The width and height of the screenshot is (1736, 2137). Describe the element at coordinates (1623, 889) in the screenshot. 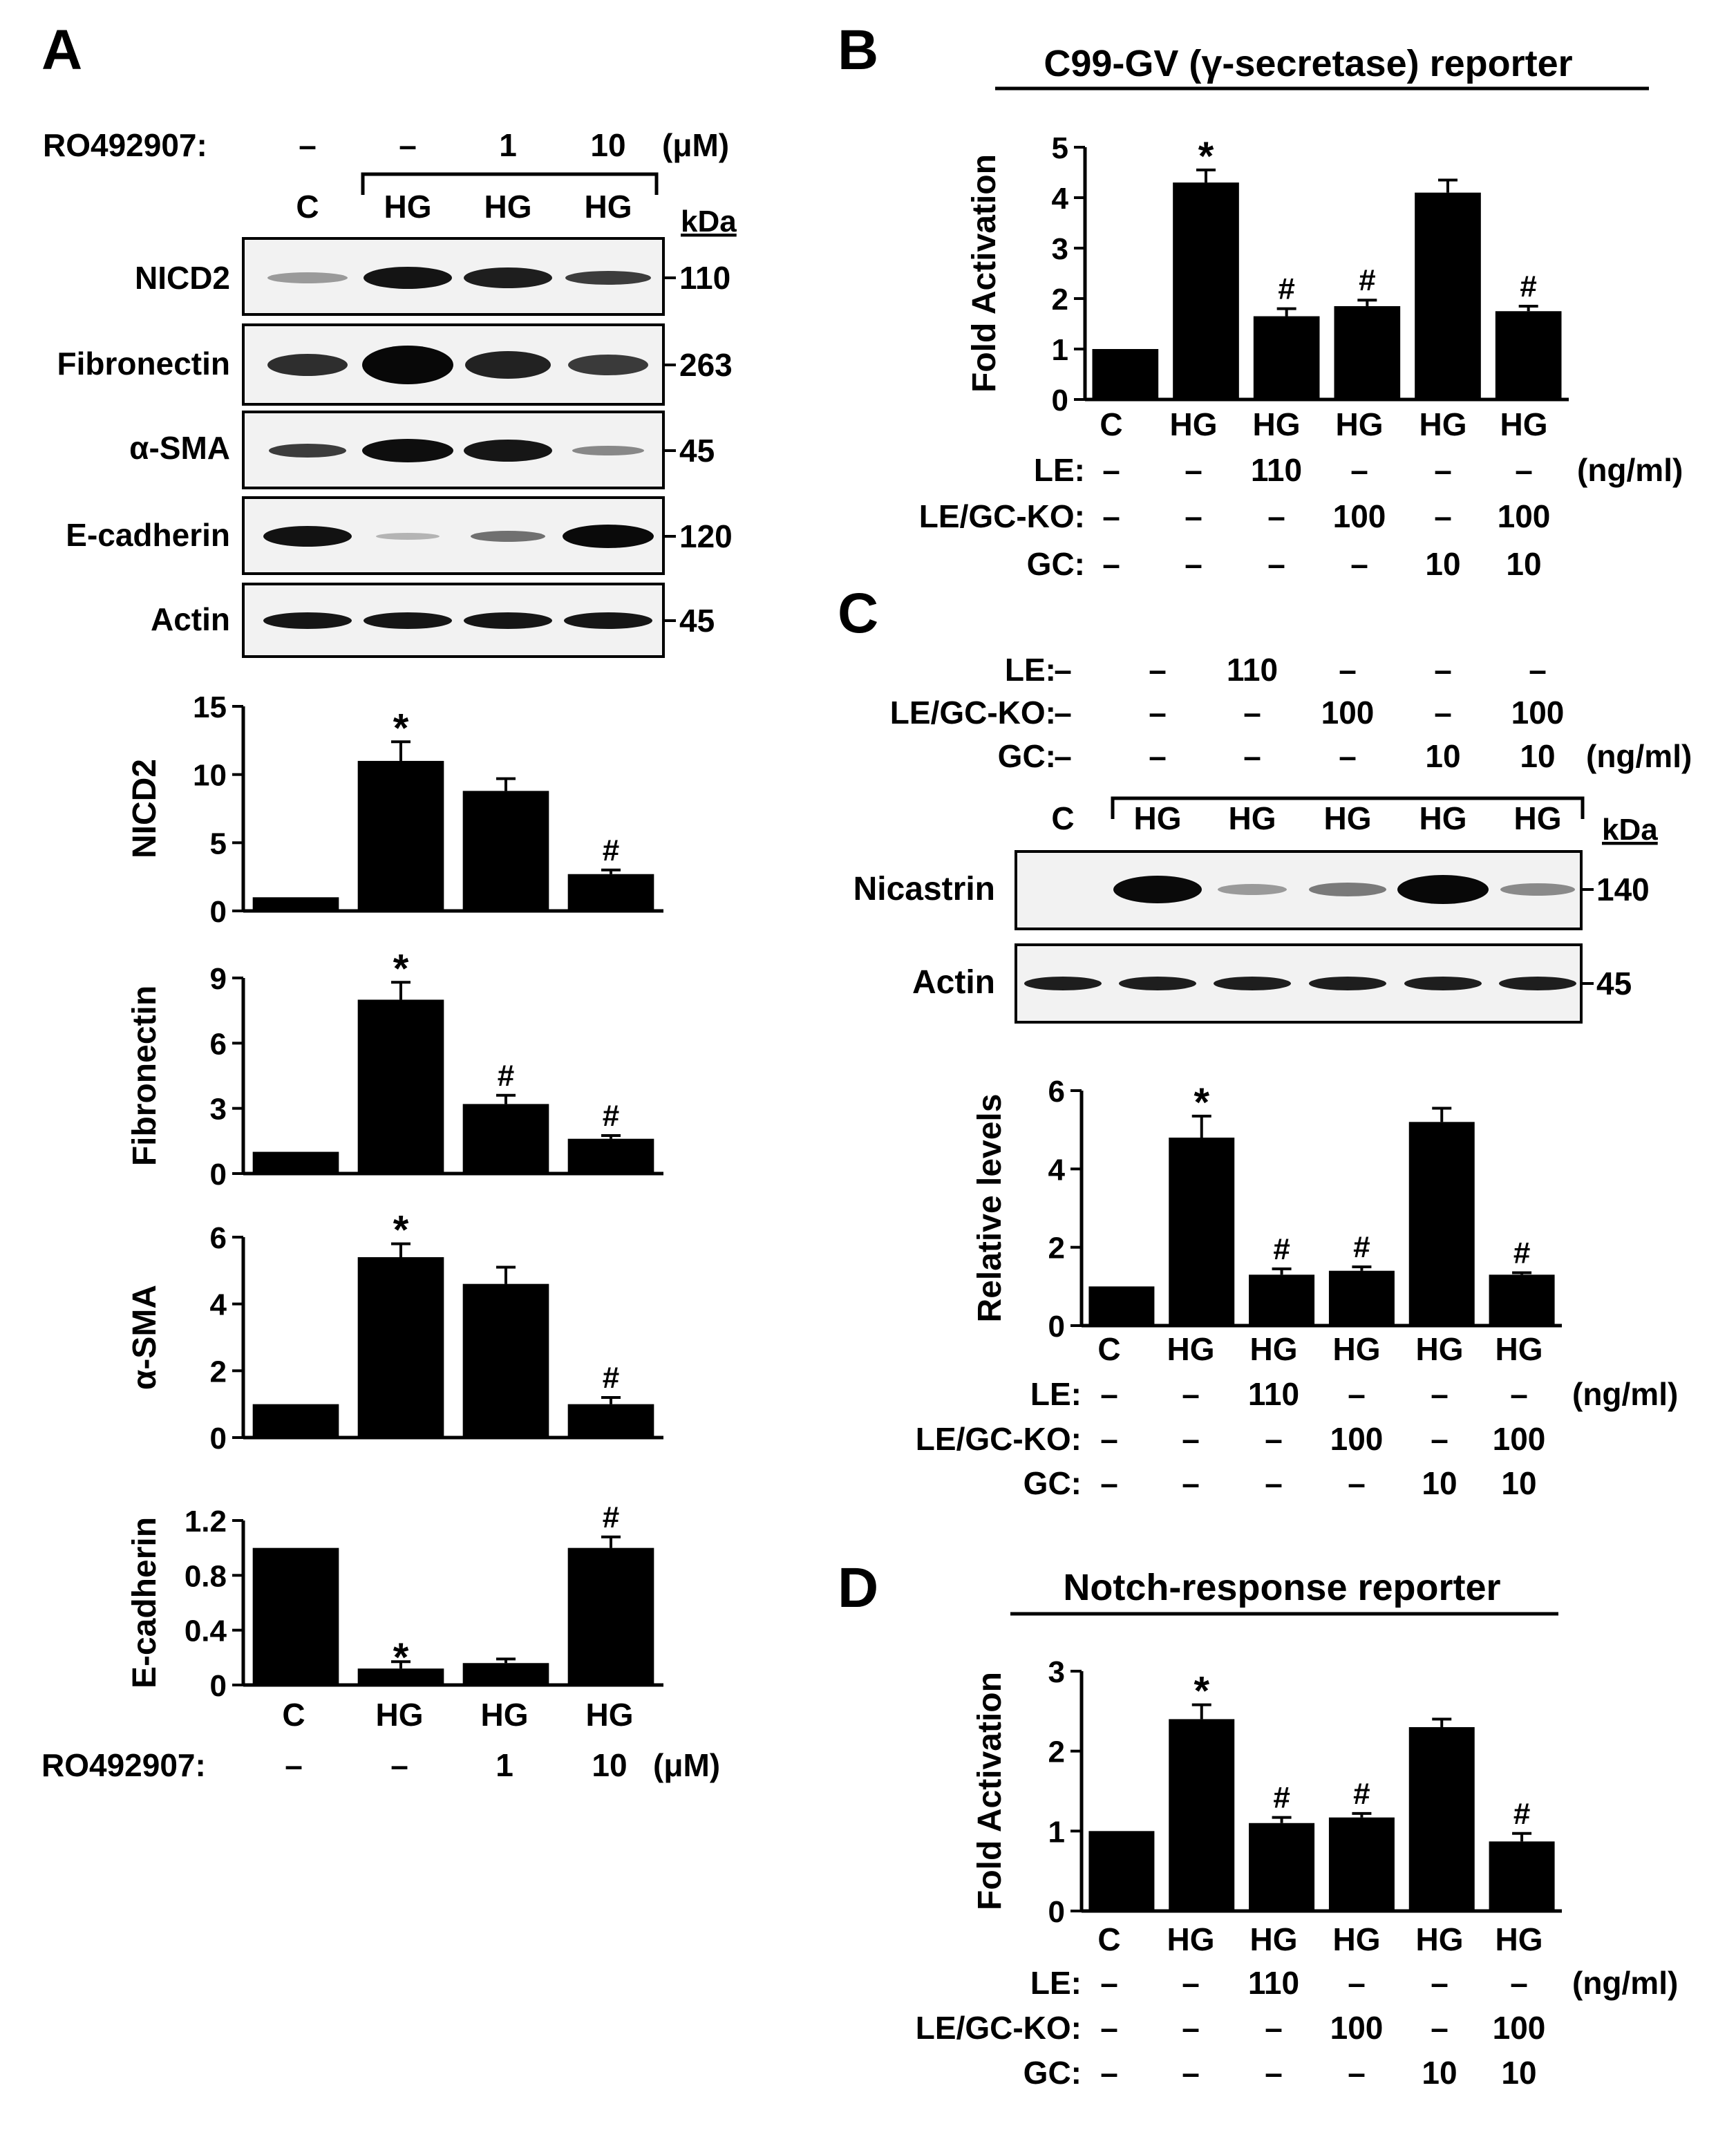

I see `kda-value-nicastrin: 140` at that location.